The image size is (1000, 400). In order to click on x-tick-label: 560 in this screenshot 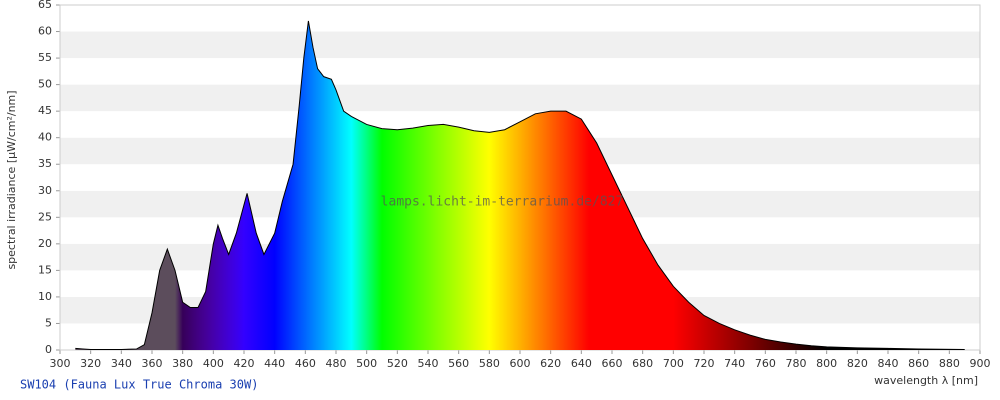, I will do `click(458, 363)`.